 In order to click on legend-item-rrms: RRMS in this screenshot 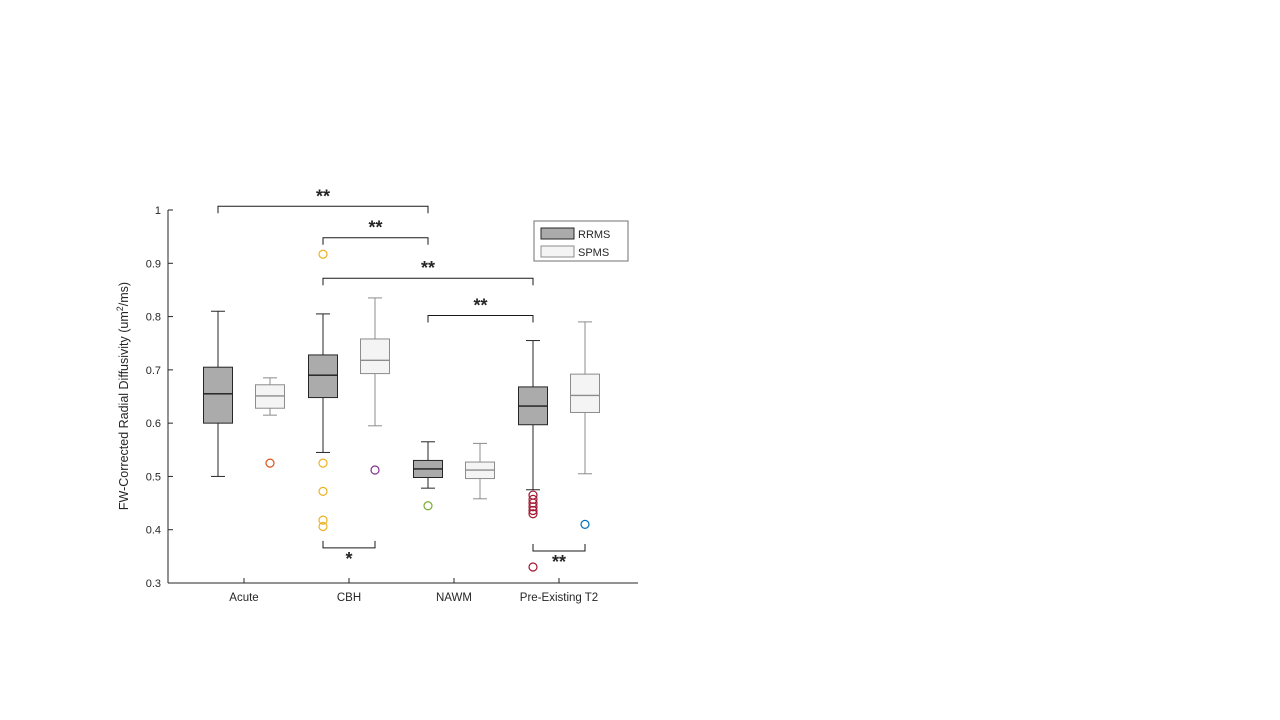, I will do `click(575, 234)`.